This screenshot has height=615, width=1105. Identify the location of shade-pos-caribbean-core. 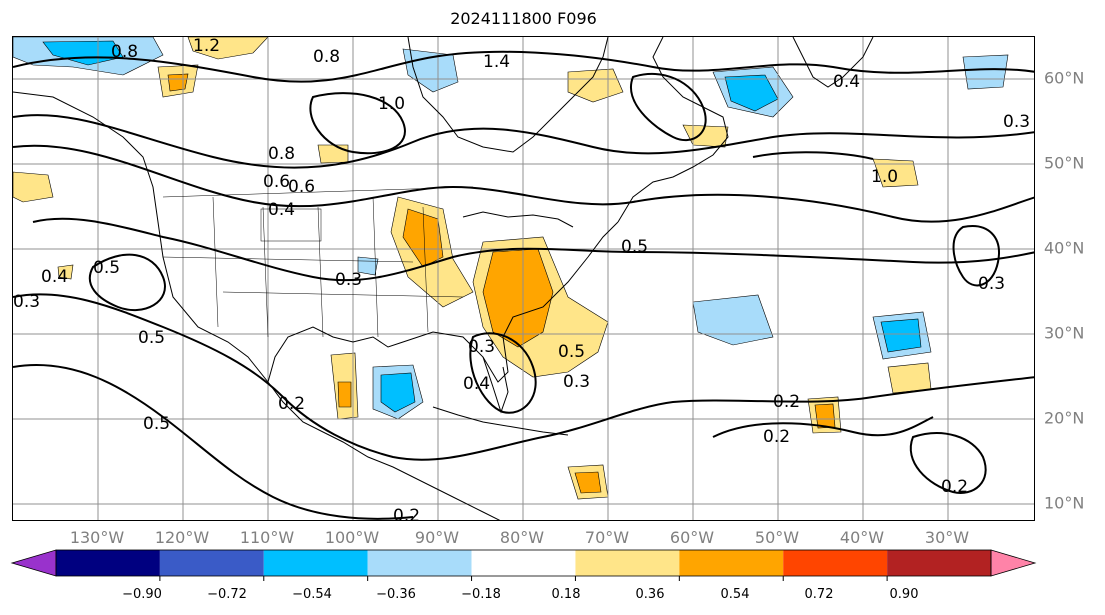
(588, 482).